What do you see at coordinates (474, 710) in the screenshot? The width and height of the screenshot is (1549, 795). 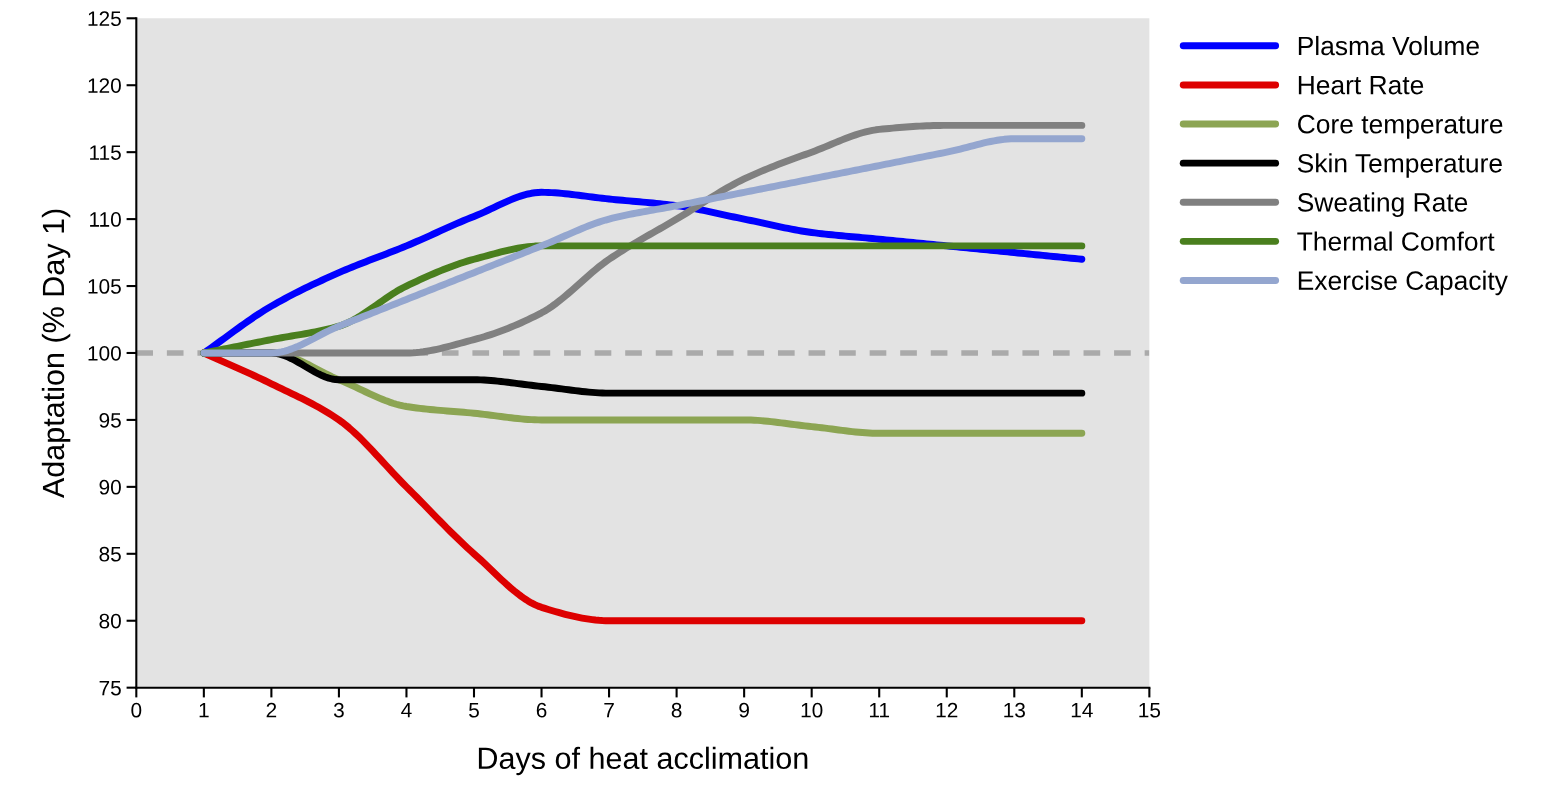 I see `x-tick-label: 5` at bounding box center [474, 710].